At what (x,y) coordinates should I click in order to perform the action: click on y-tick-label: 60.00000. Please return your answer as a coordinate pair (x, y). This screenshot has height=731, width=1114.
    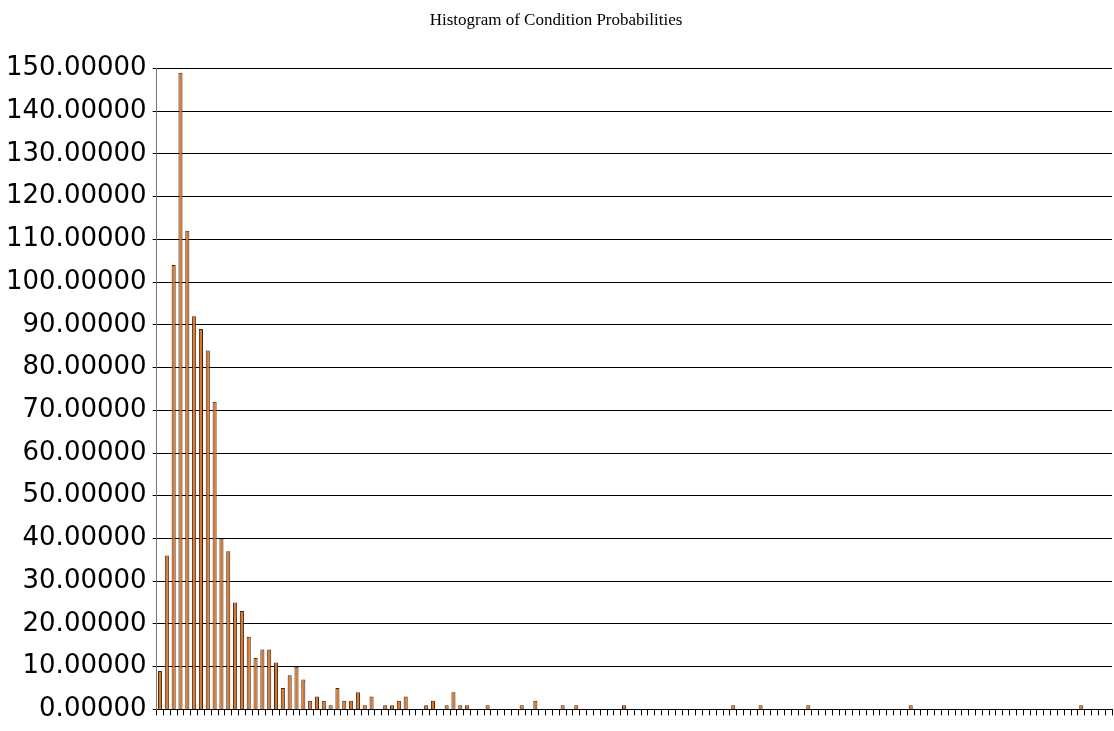
    Looking at the image, I should click on (84, 450).